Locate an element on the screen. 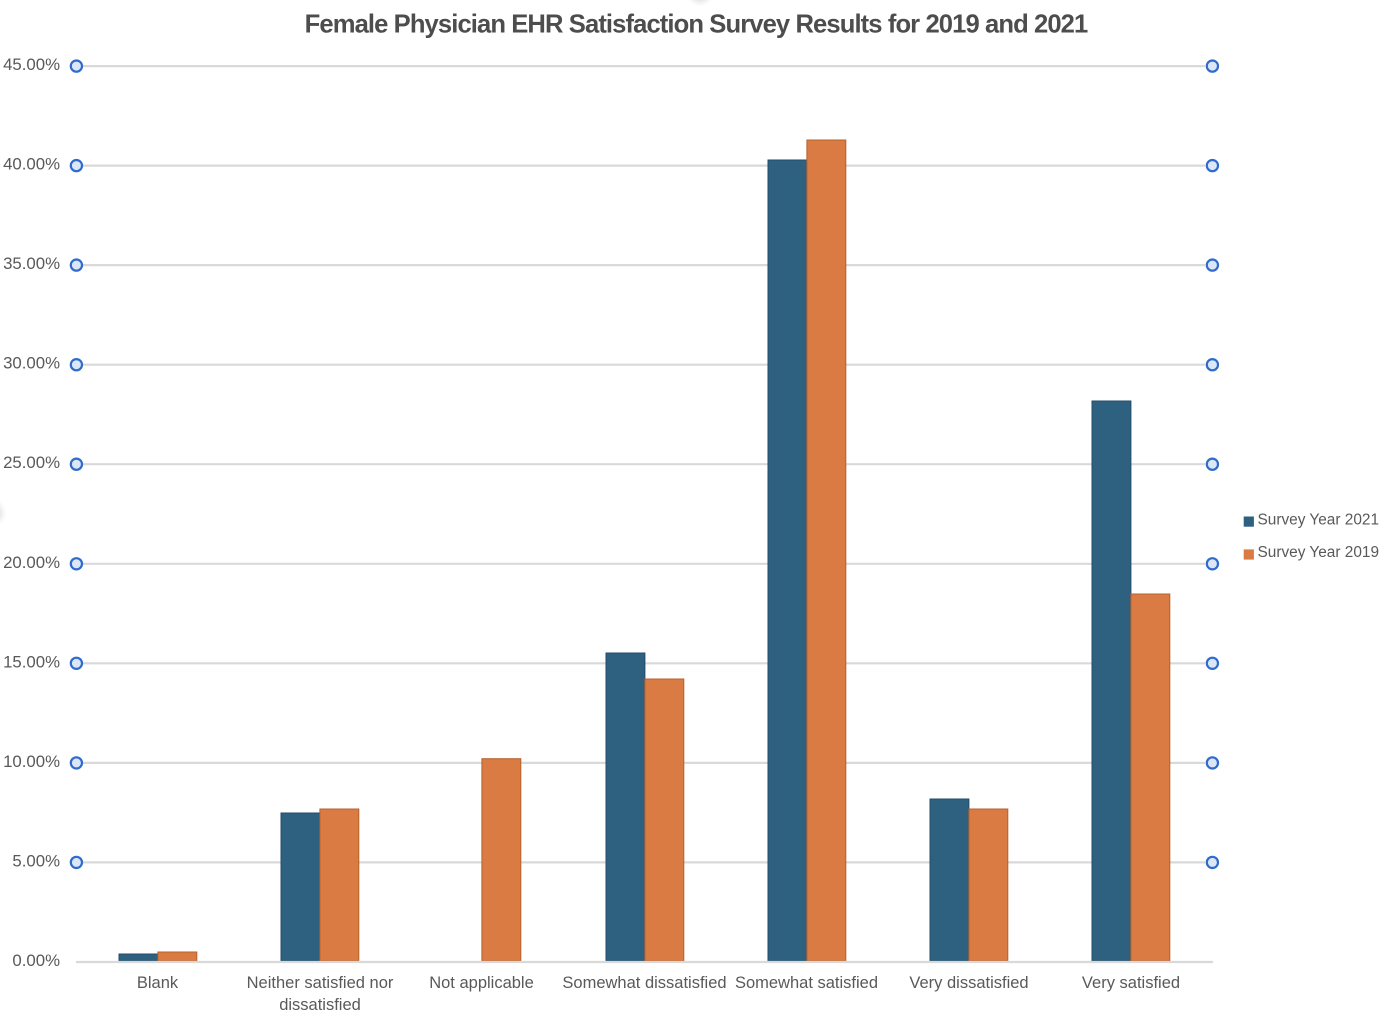  svg-text: Neither satisfied nor is located at coordinates (320, 983).